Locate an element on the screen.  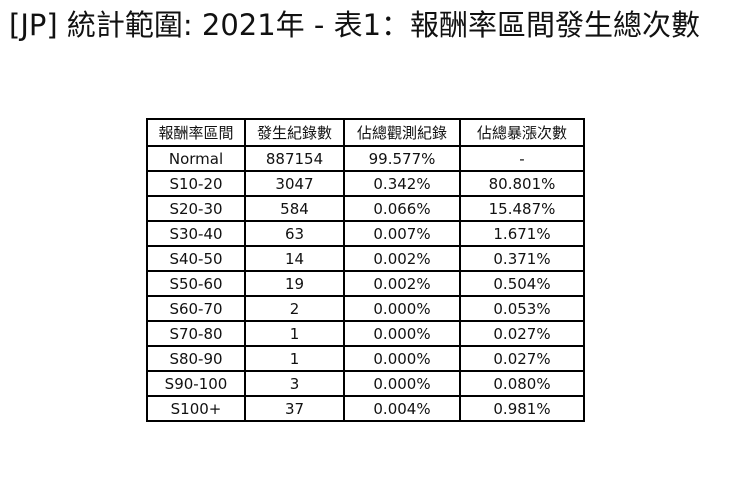
table-cell: 14 is located at coordinates (294, 258).